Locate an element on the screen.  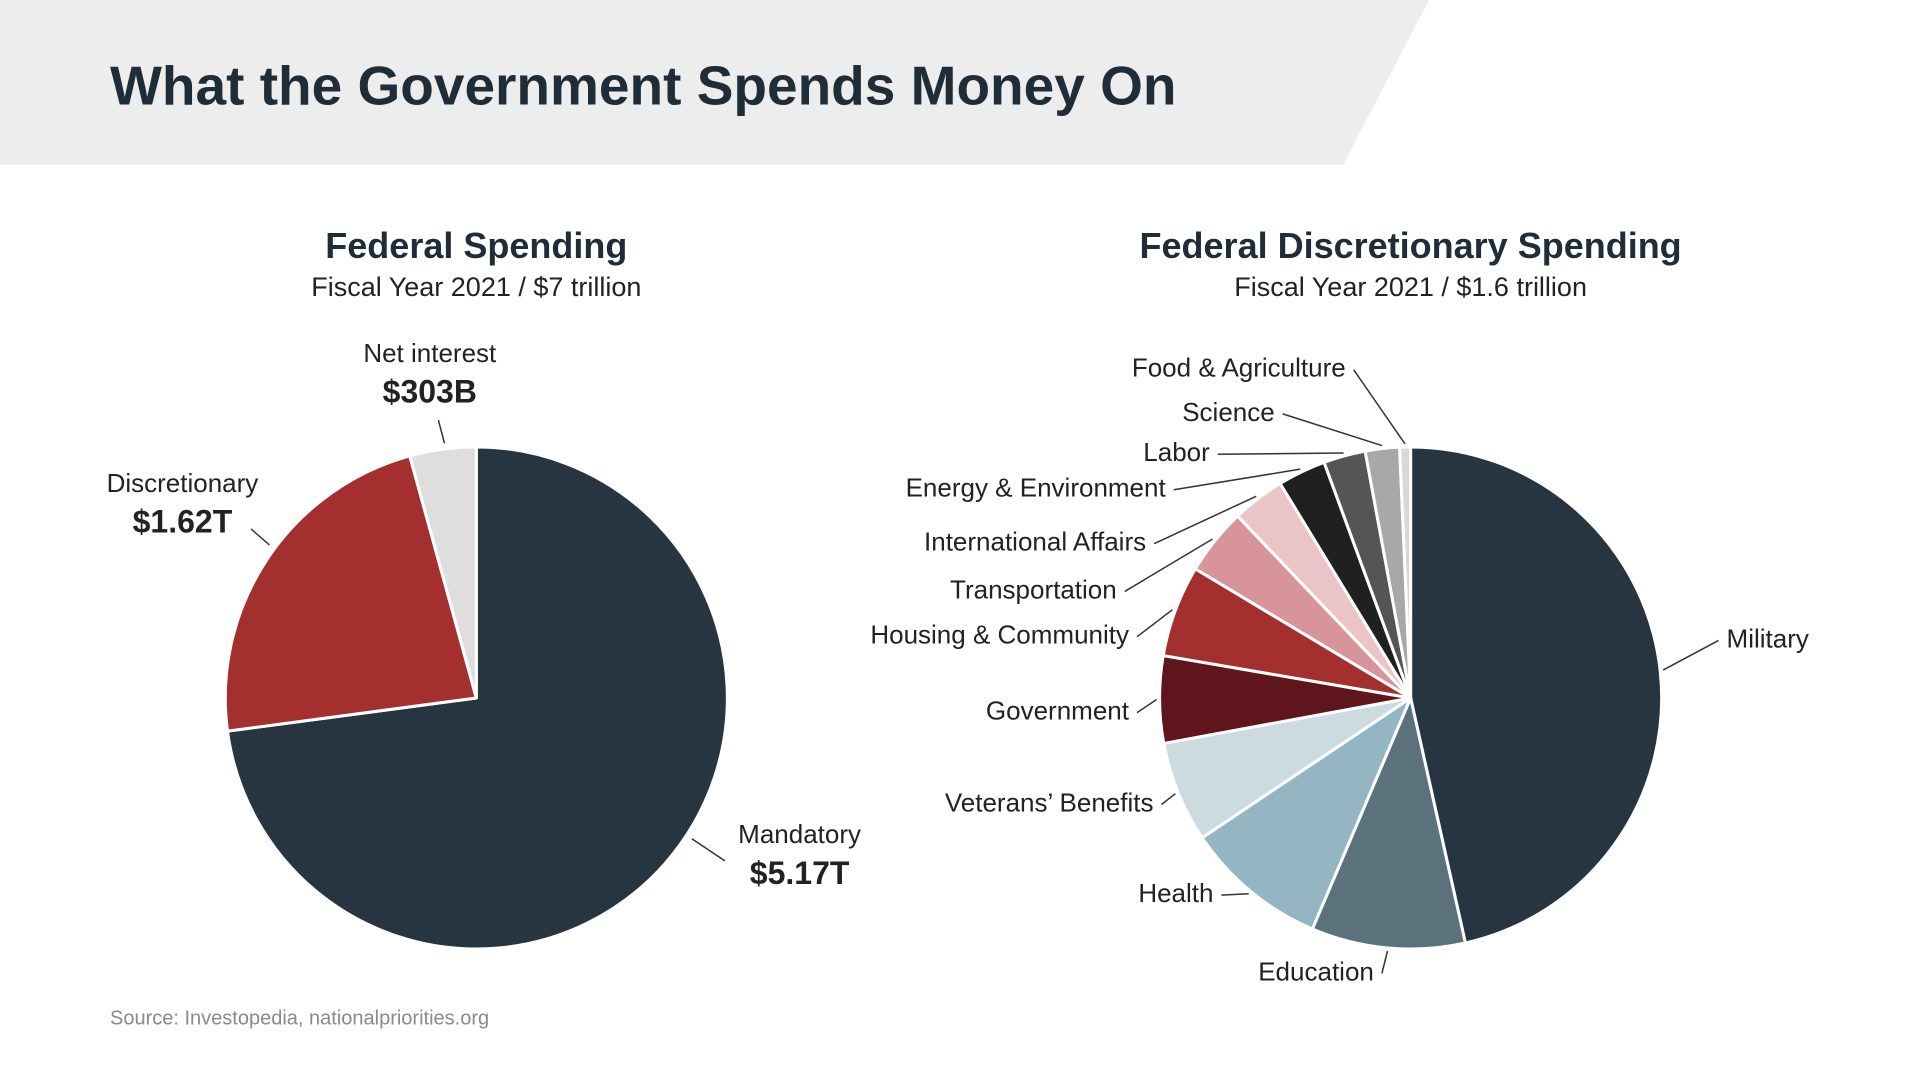
chart-title: Federal Discretionary Spending is located at coordinates (1411, 245).